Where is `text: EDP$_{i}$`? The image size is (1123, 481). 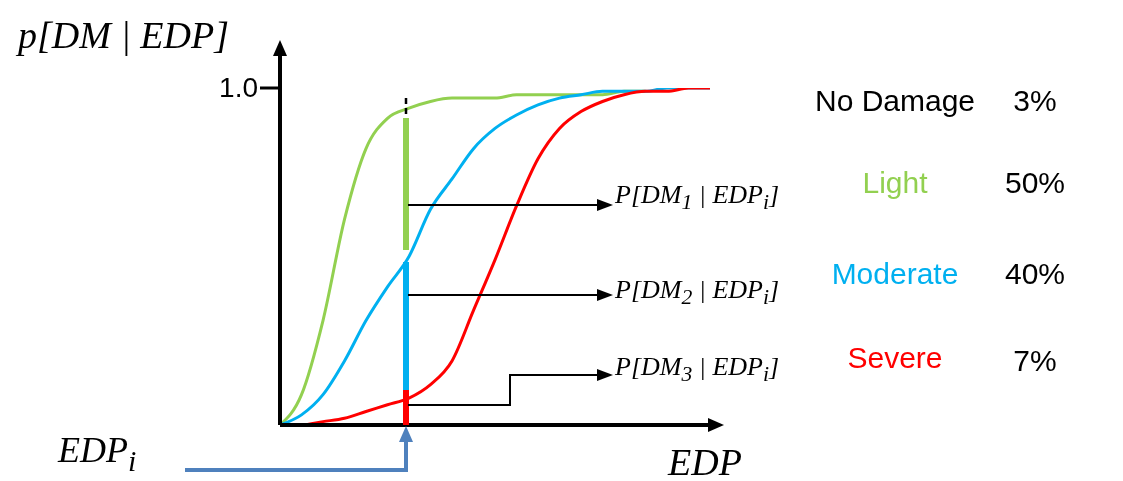 text: EDP$_{i}$ is located at coordinates (97, 453).